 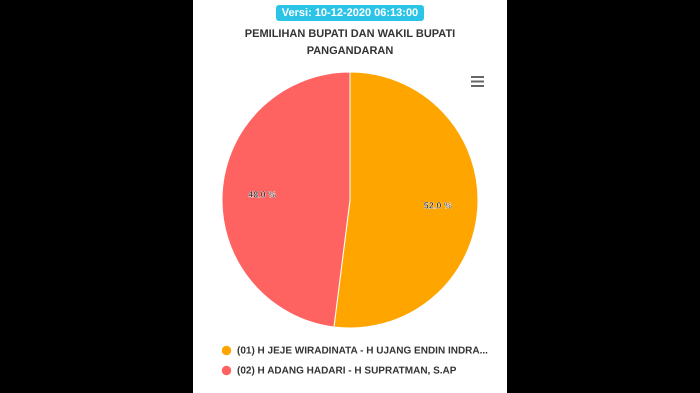 What do you see at coordinates (350, 42) in the screenshot?
I see `chart-title: PEMILIHAN BUPATI DAN WAKIL BUPATI PANGANDARAN` at bounding box center [350, 42].